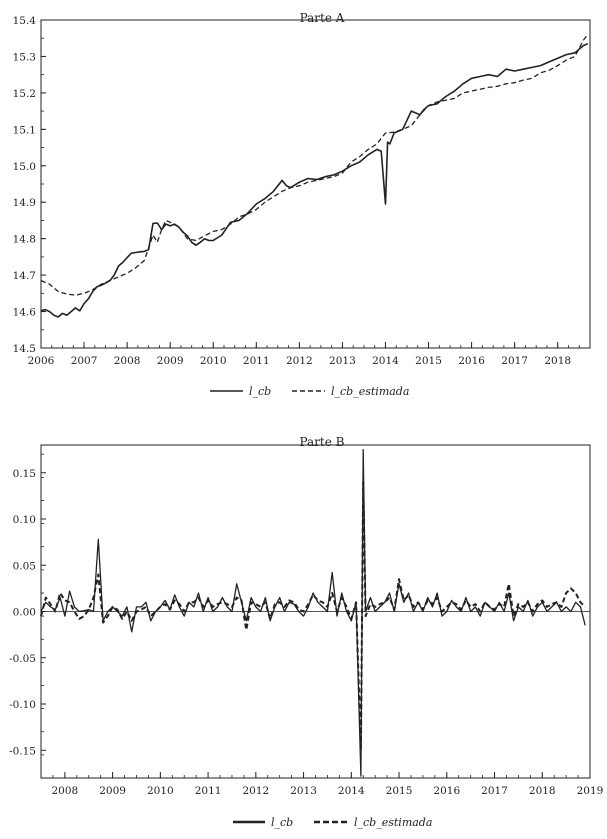  What do you see at coordinates (24, 474) in the screenshot?
I see `y-tick-label: 0.15` at bounding box center [24, 474].